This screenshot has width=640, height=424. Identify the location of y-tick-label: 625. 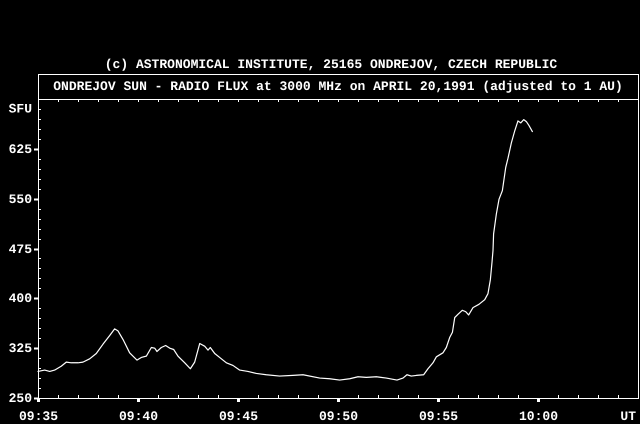
(20, 149).